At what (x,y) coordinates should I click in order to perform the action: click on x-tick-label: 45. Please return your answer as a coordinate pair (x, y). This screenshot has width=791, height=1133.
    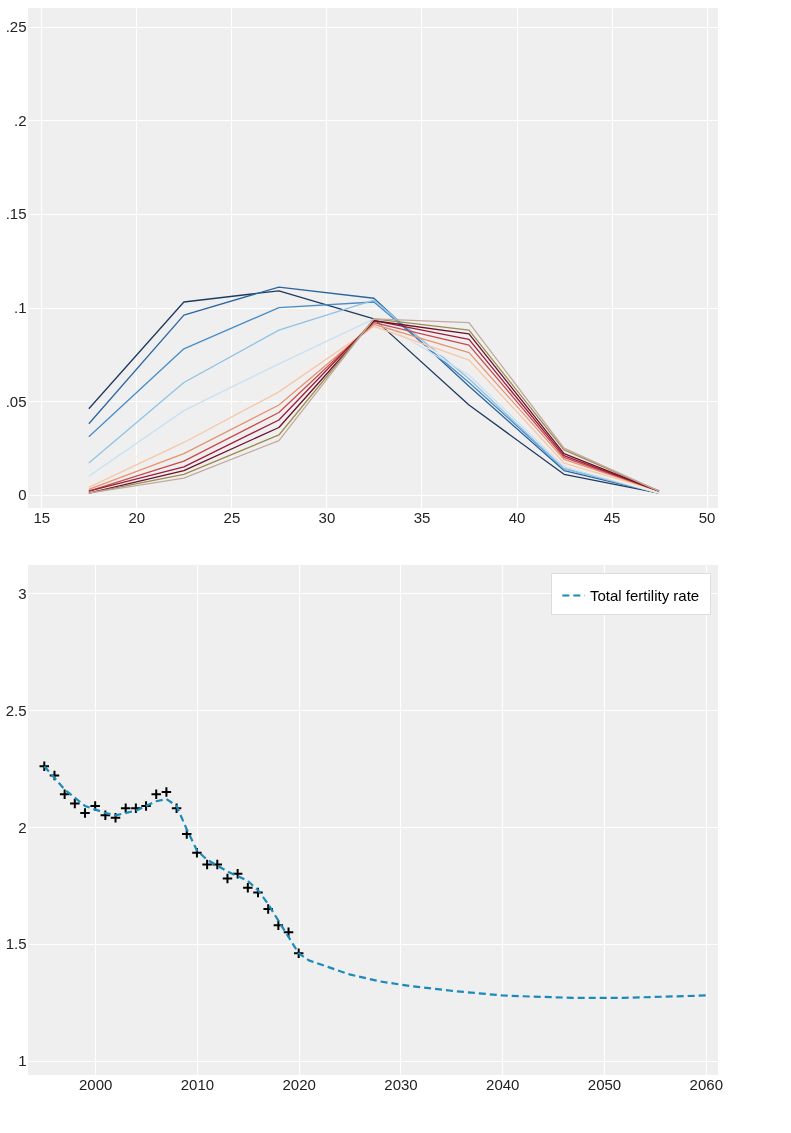
    Looking at the image, I should click on (612, 517).